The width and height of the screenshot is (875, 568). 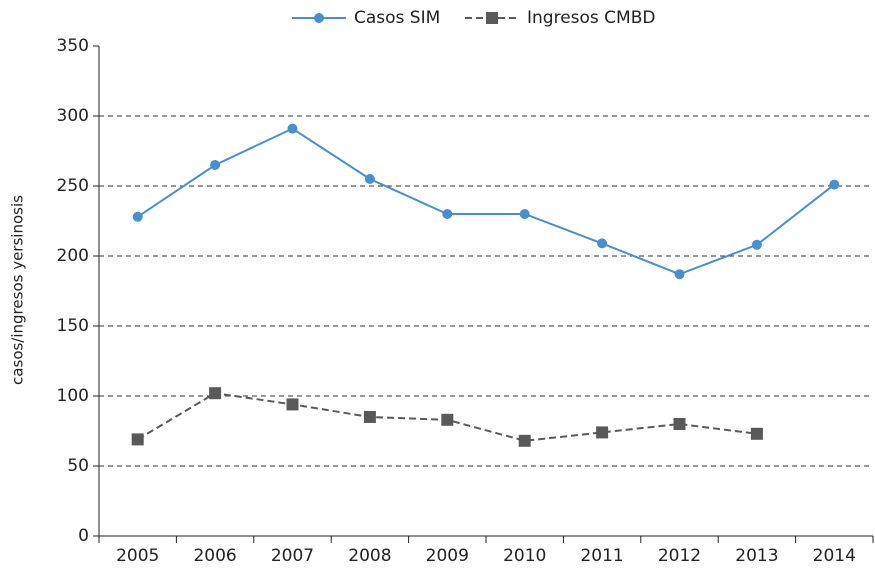 What do you see at coordinates (397, 18) in the screenshot?
I see `legend-label: Casos SIM` at bounding box center [397, 18].